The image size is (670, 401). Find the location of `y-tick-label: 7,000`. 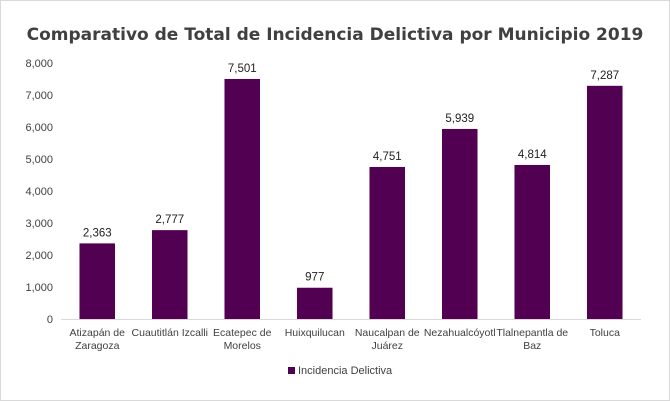

y-tick-label: 7,000 is located at coordinates (39, 96).